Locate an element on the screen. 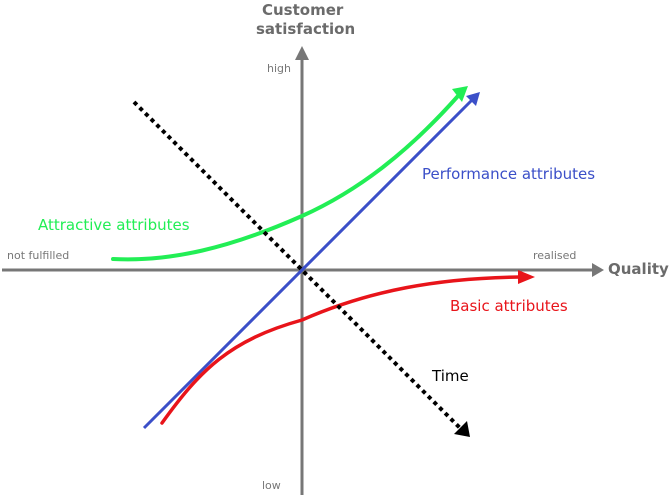 The image size is (672, 504). x-axis-title: Quality is located at coordinates (638, 269).